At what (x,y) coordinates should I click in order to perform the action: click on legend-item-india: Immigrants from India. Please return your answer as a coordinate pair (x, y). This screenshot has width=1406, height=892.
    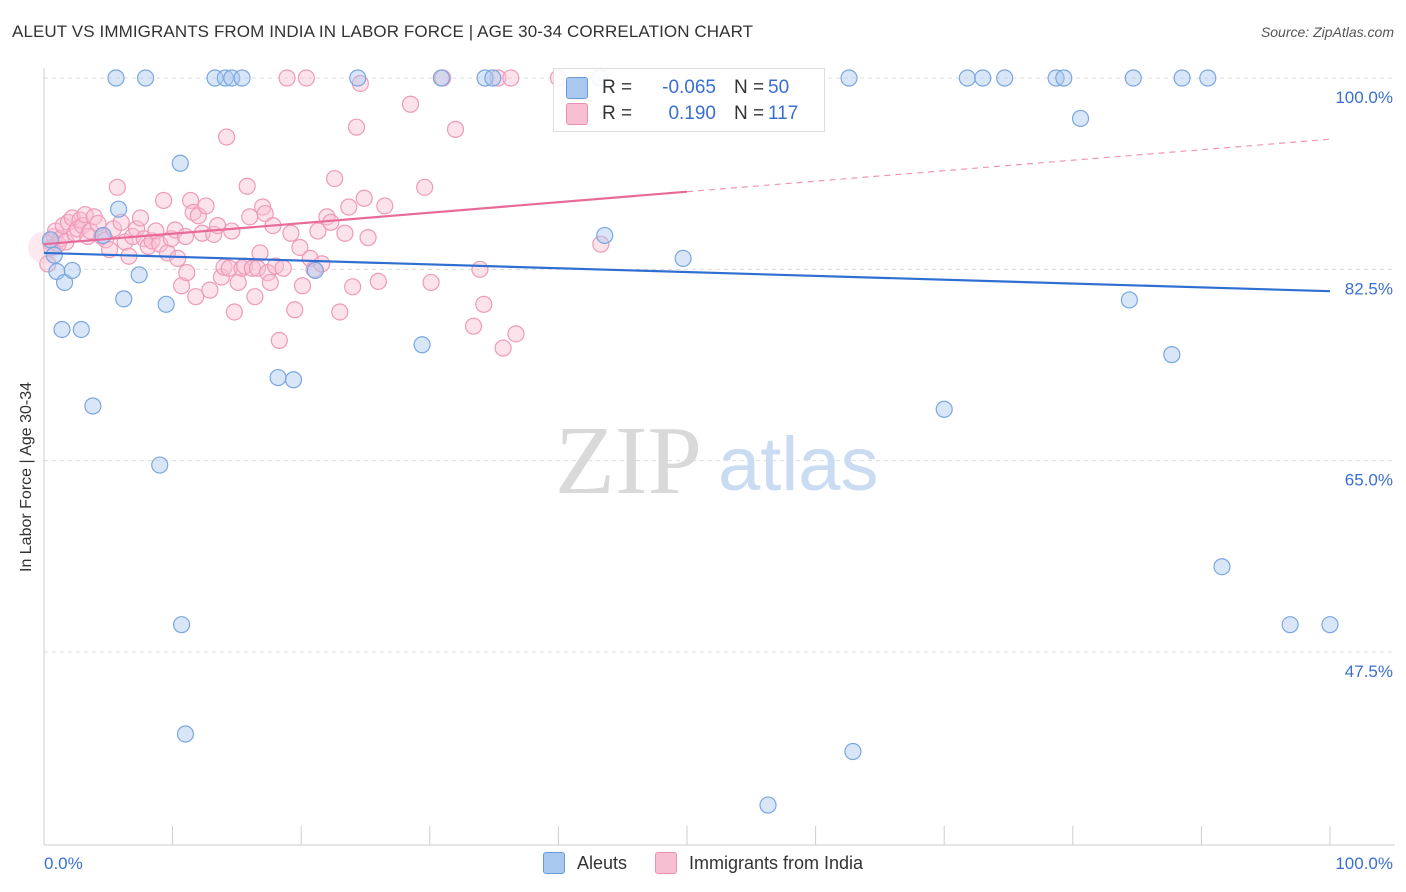
    Looking at the image, I should click on (758, 863).